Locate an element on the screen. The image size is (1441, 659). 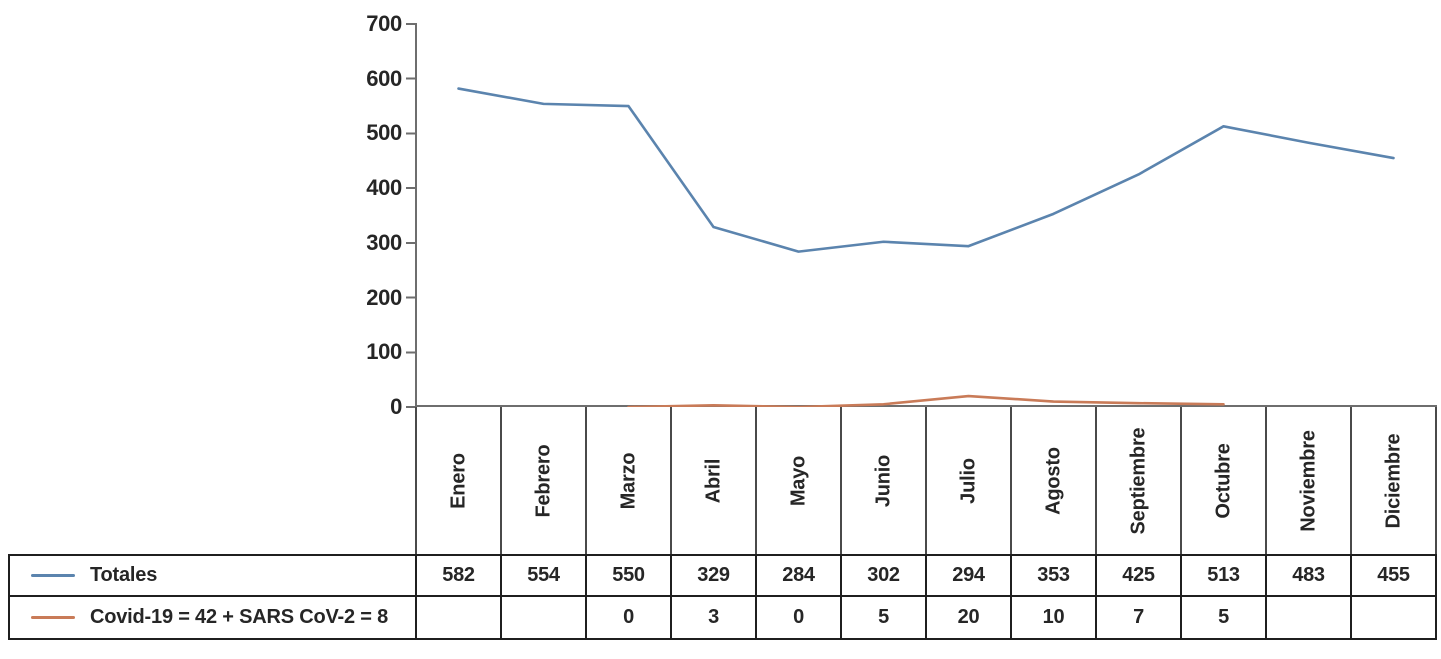
month-header-cell: Septiembre is located at coordinates (1139, 480).